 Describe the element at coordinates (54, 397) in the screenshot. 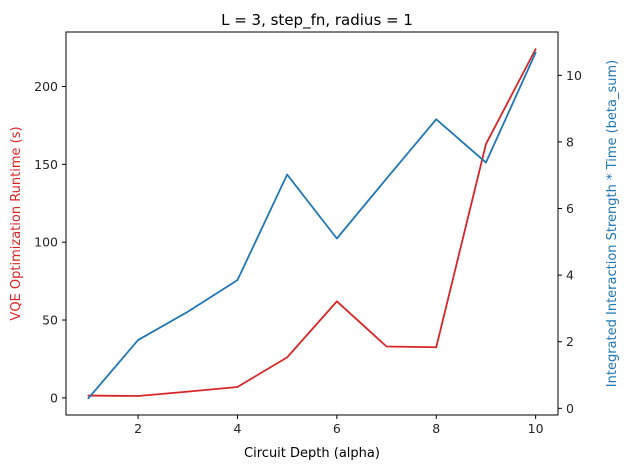

I see `left-y-tick-label: 0` at that location.